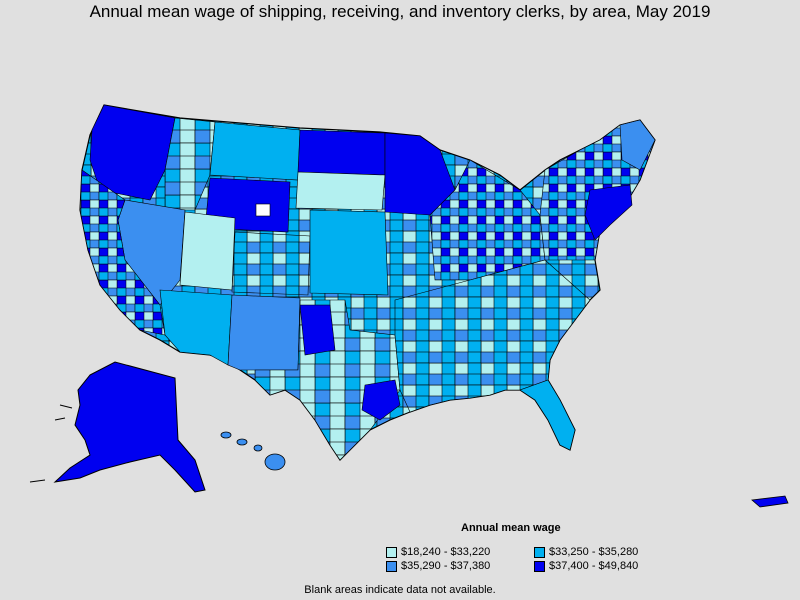  What do you see at coordinates (637, 145) in the screenshot?
I see `region-maine` at bounding box center [637, 145].